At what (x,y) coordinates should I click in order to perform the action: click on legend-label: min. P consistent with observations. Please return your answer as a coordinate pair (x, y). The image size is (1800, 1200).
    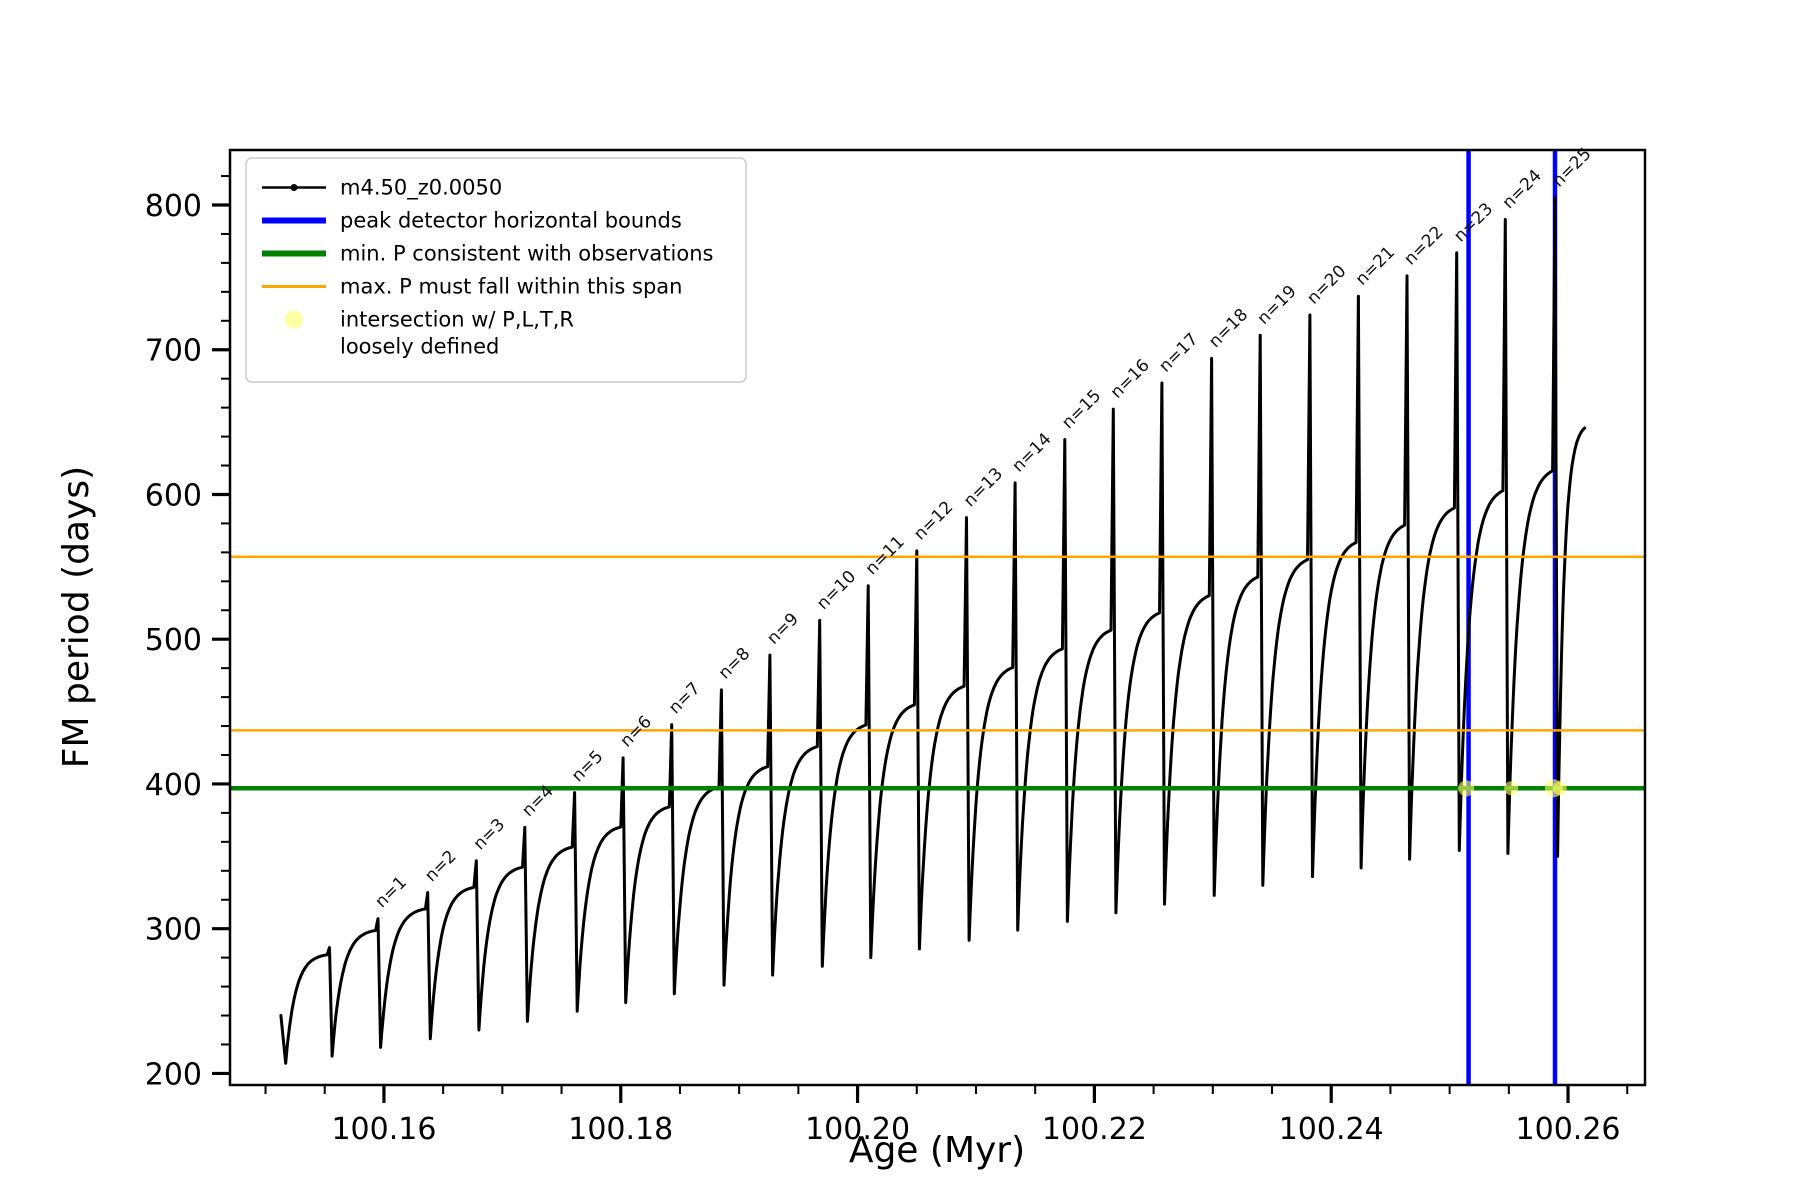
    Looking at the image, I should click on (526, 254).